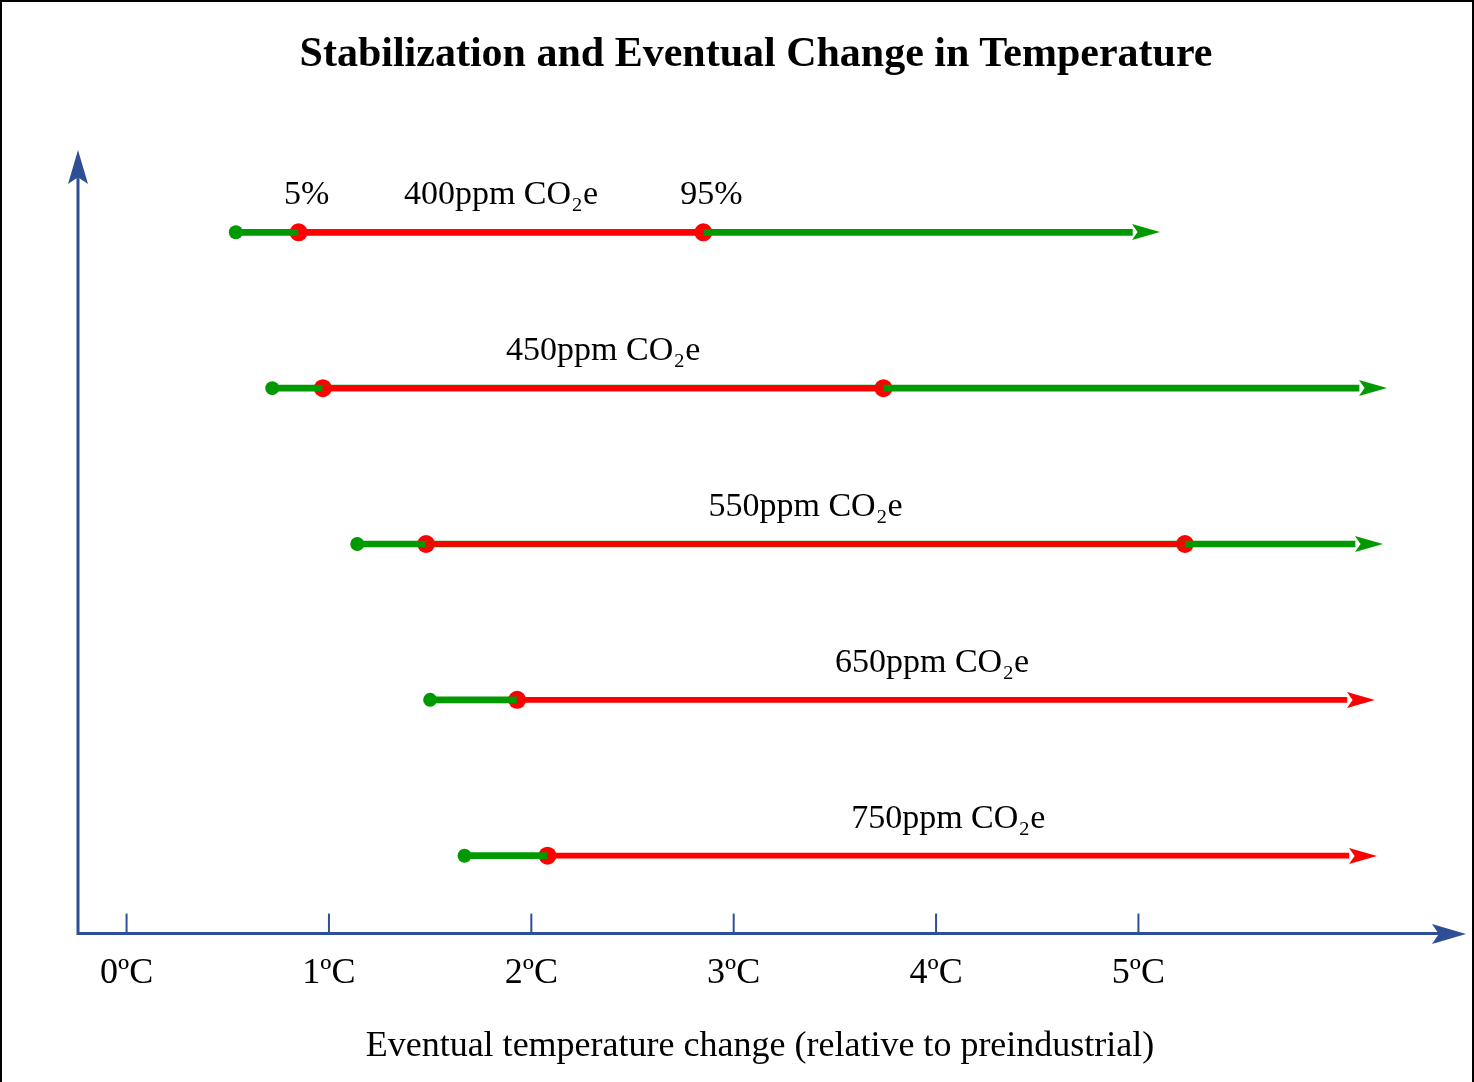 Image resolution: width=1474 pixels, height=1082 pixels. Describe the element at coordinates (932, 660) in the screenshot. I see `y-tick-label: 650ppm CO₂e` at that location.